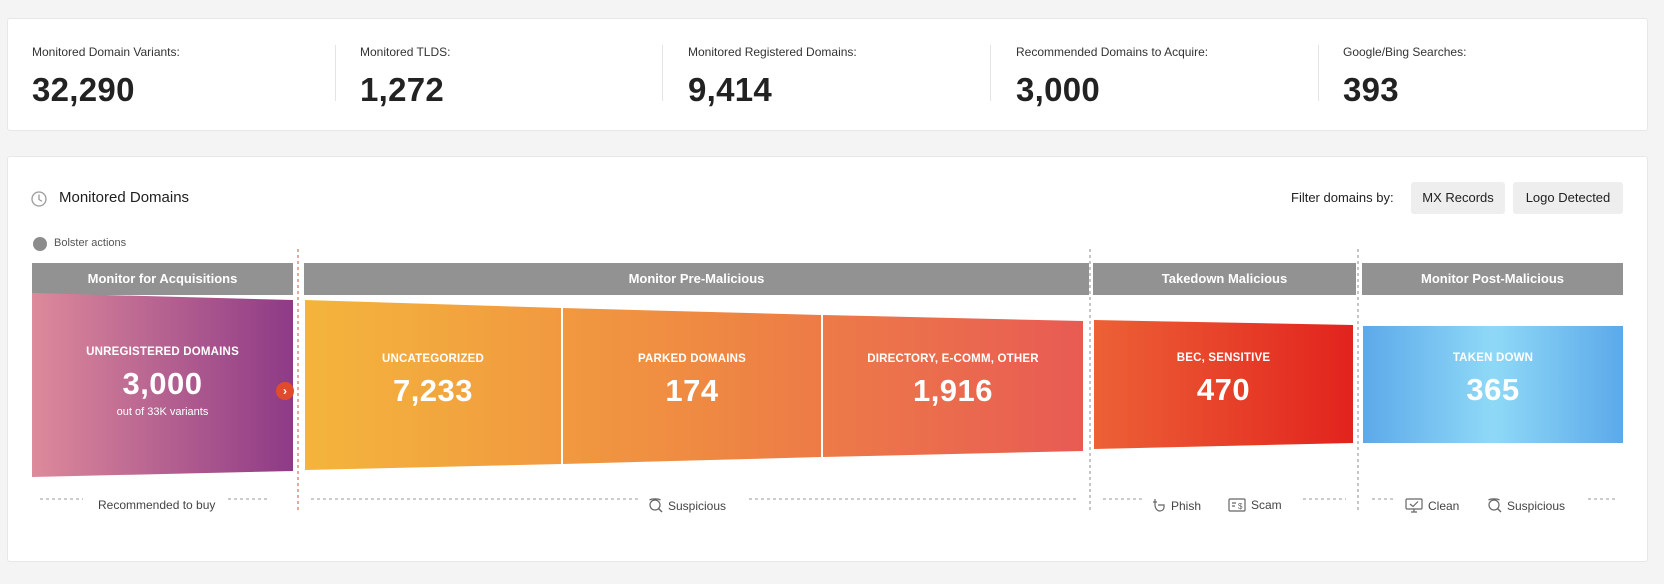 Image resolution: width=1664 pixels, height=584 pixels. Describe the element at coordinates (1444, 505) in the screenshot. I see `action-label: Clean` at that location.